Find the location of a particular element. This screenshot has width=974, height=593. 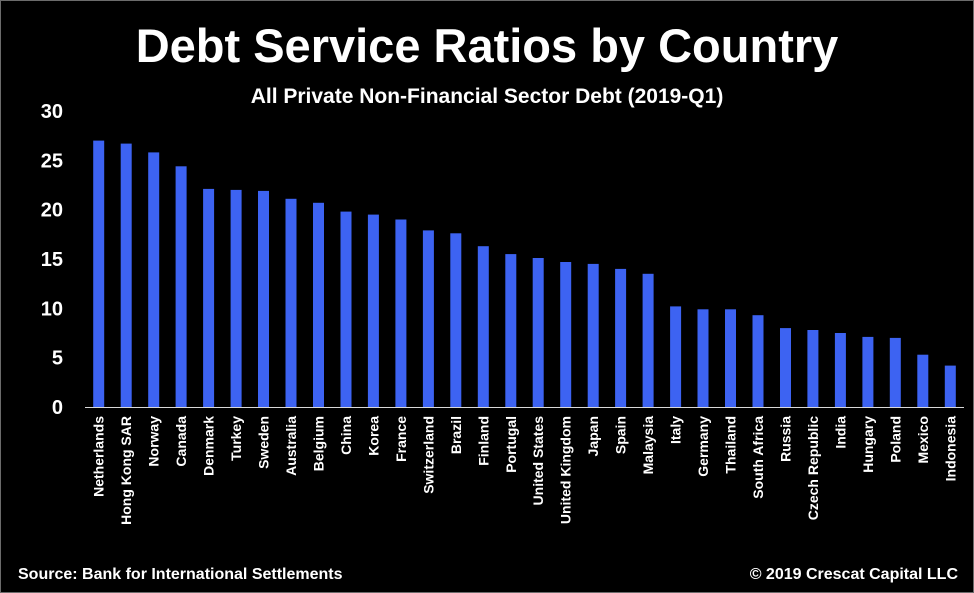

x-tick-label: India is located at coordinates (840, 432).